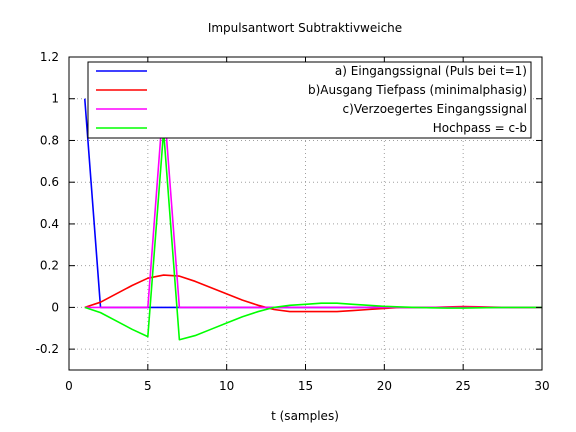  Describe the element at coordinates (226, 386) in the screenshot. I see `x-tick-label: 10` at that location.